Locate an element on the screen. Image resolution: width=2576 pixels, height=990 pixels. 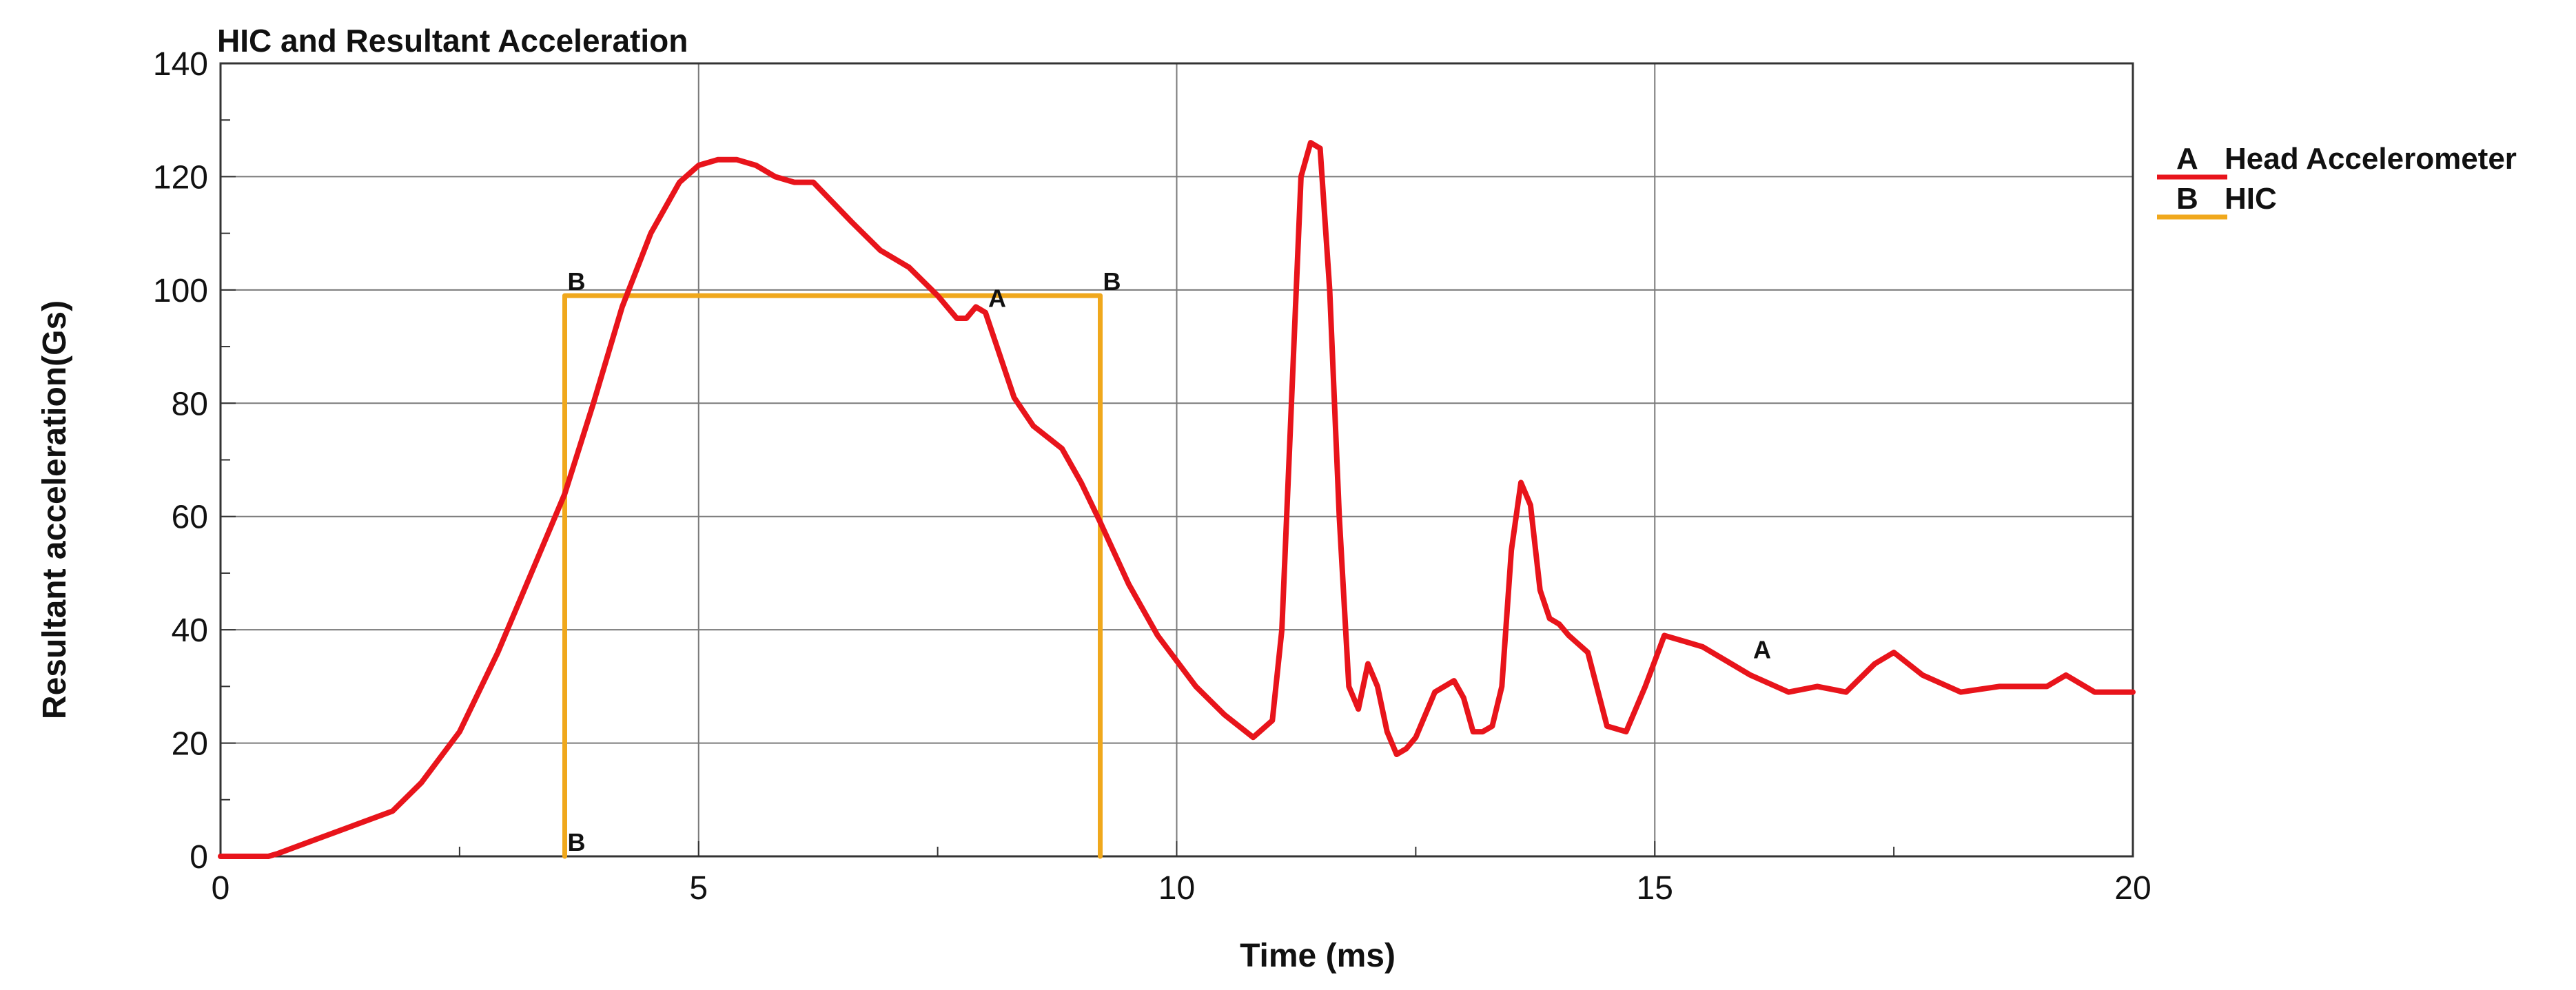
x-tick-label: 10 is located at coordinates (1176, 888).